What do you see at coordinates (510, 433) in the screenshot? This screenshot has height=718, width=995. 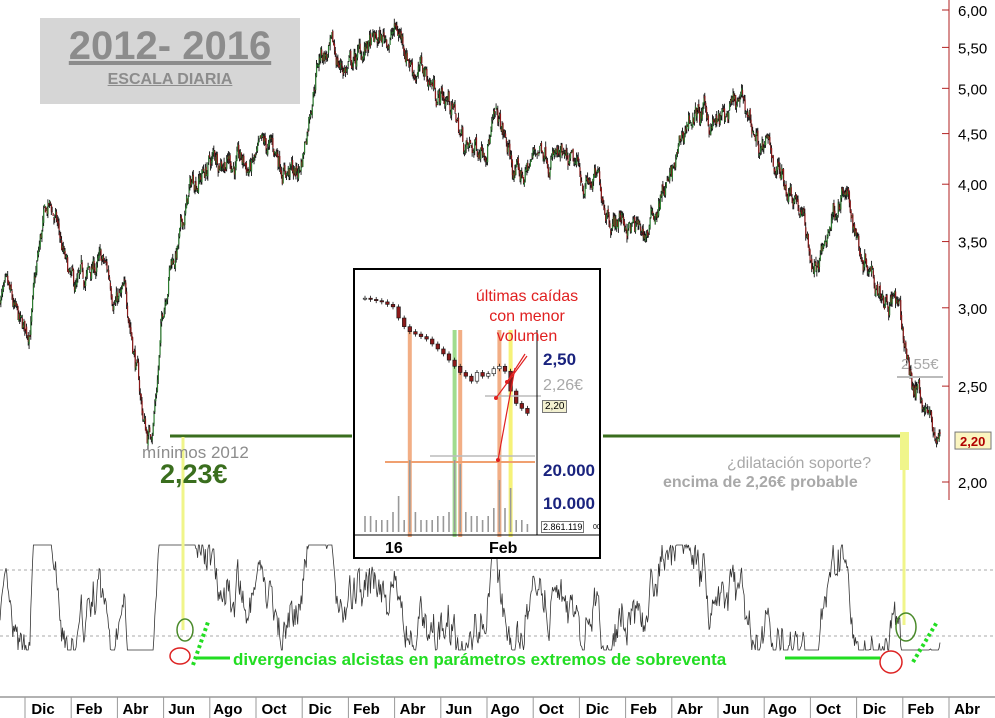 I see `inset-highlight-bar` at bounding box center [510, 433].